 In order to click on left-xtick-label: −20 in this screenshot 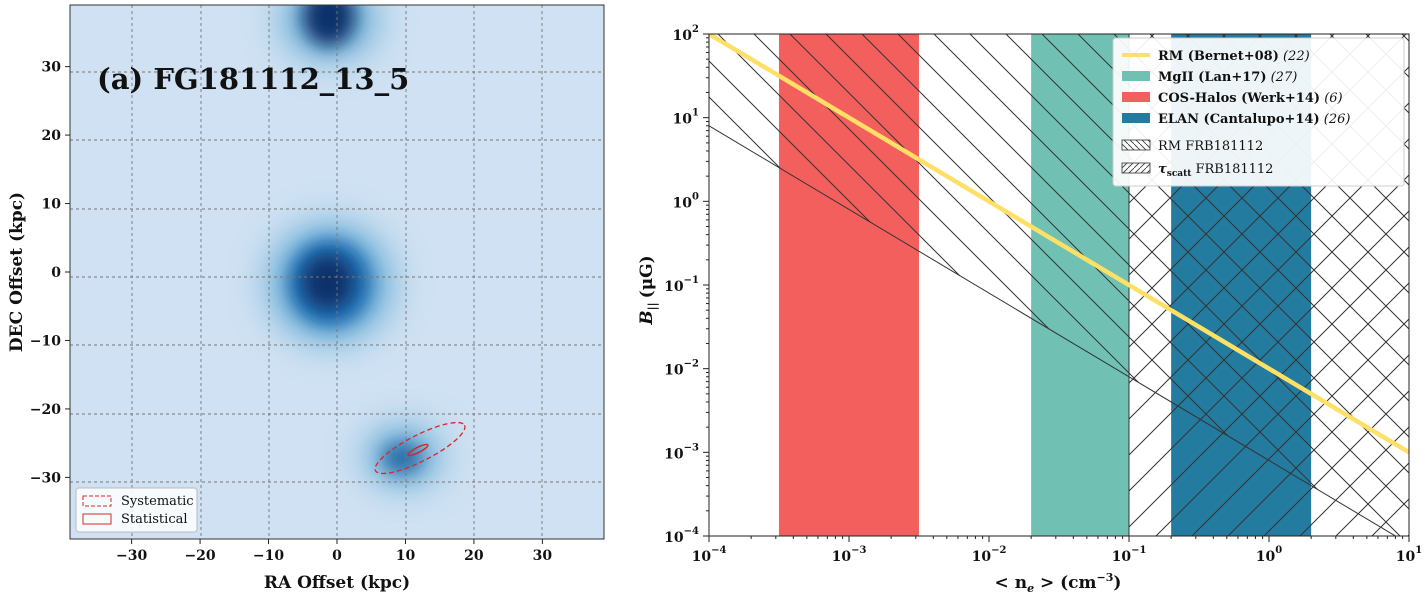, I will do `click(199, 556)`.